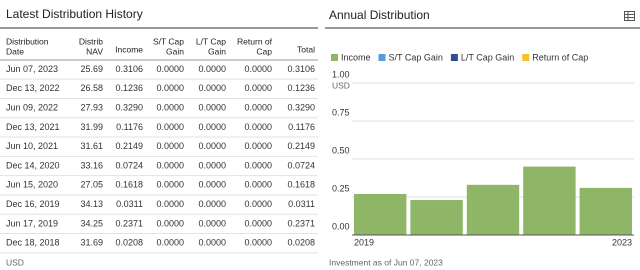  What do you see at coordinates (33, 204) in the screenshot?
I see `table-cell: Dec 16, 2019` at bounding box center [33, 204].